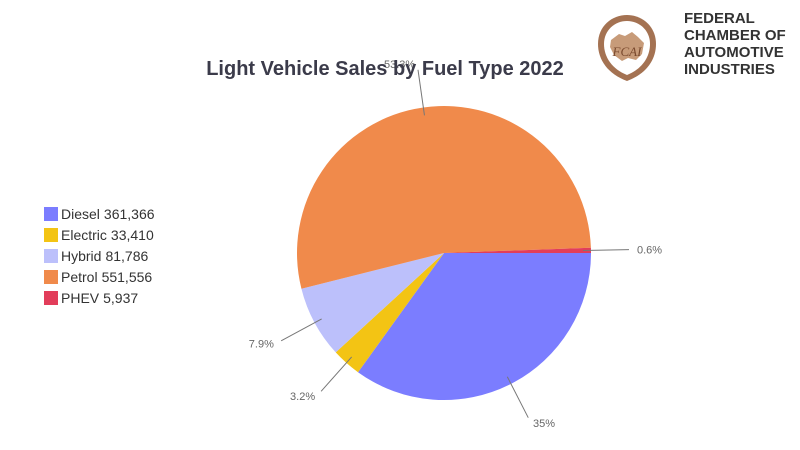 The height and width of the screenshot is (450, 800). What do you see at coordinates (79, 276) in the screenshot?
I see `legend-label: Petrol` at bounding box center [79, 276].